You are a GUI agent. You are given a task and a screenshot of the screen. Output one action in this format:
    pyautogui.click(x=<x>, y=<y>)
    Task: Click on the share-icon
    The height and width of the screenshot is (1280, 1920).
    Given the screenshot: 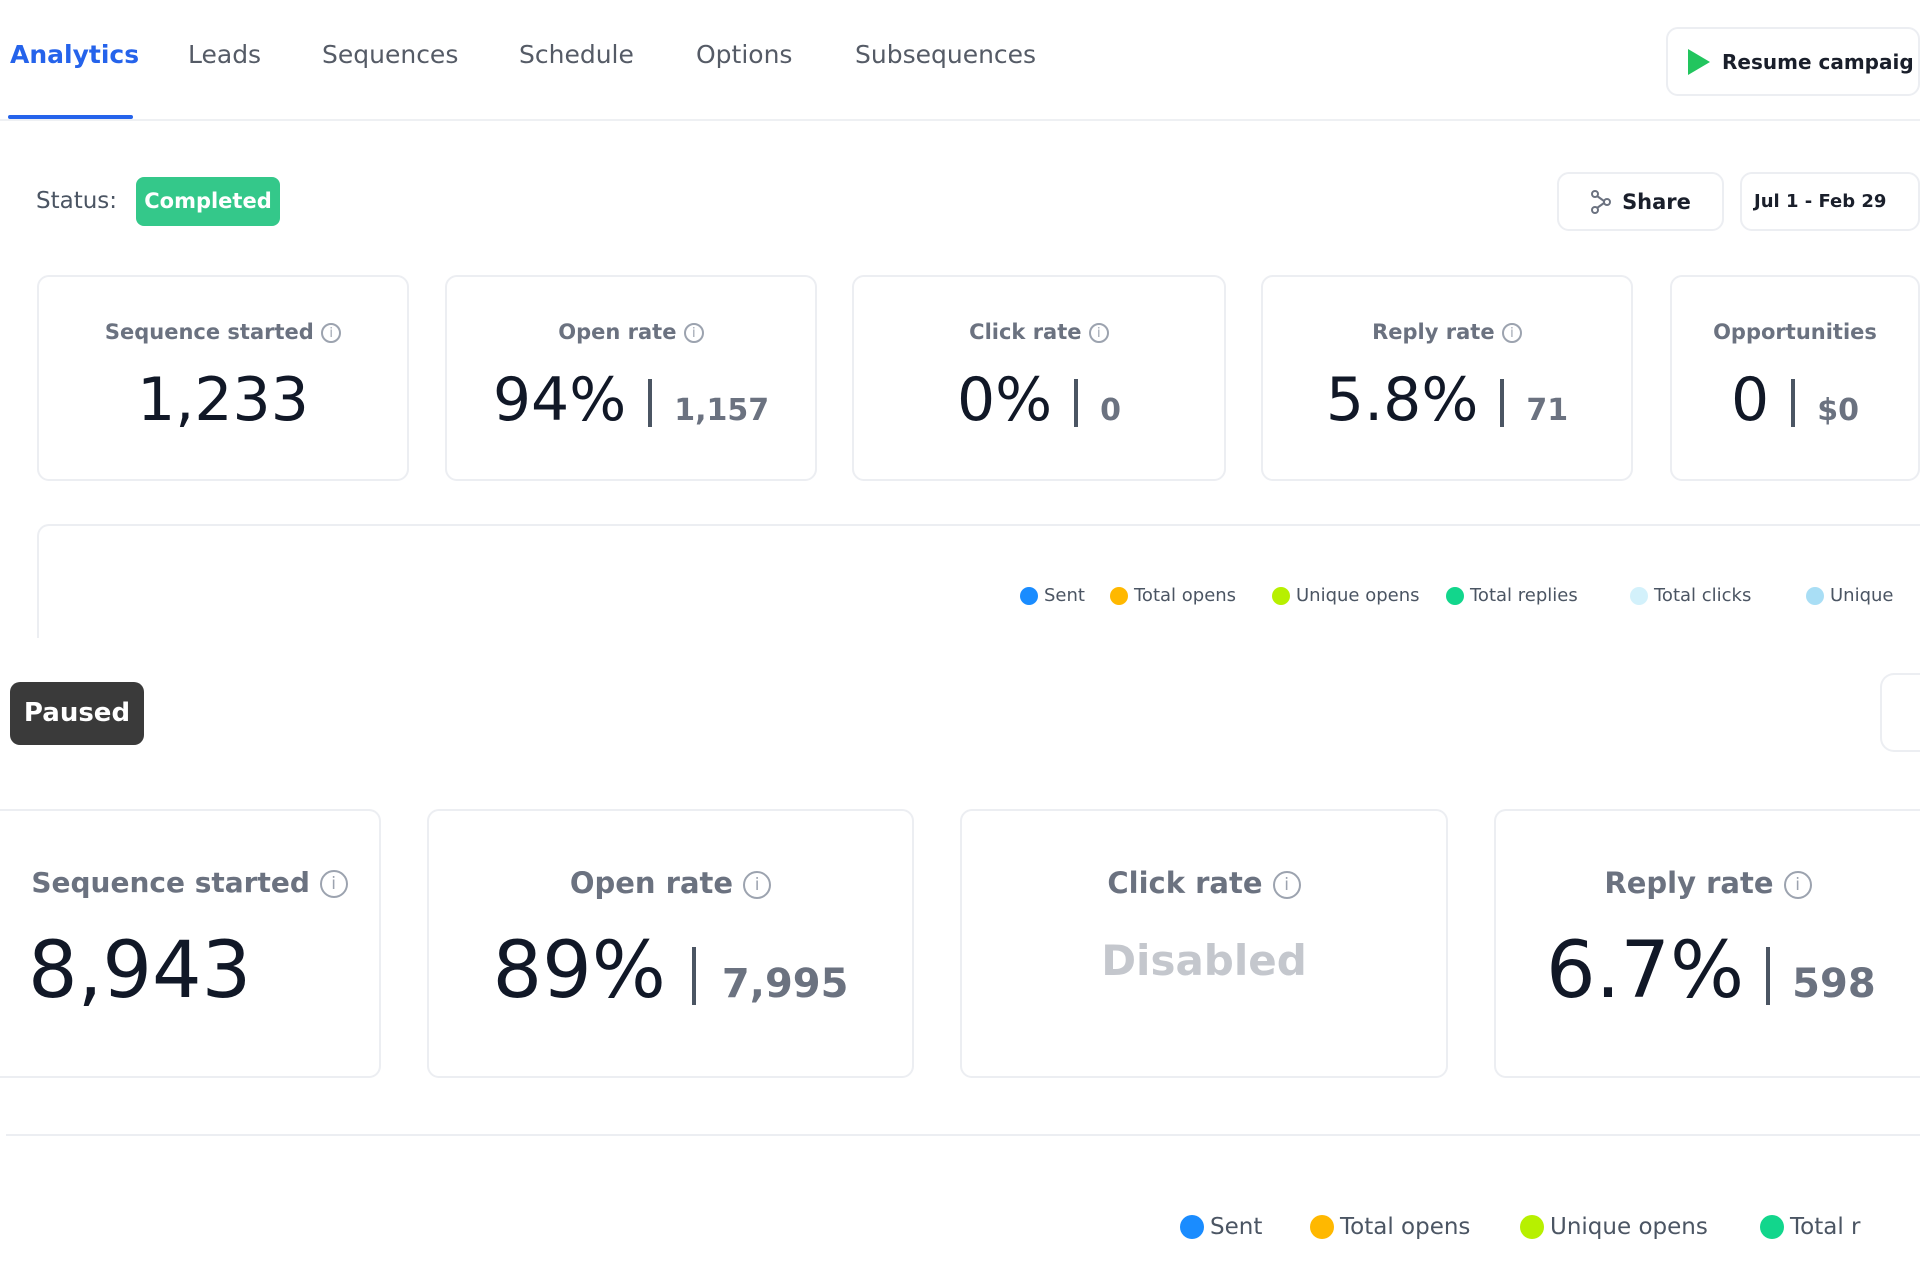 What is the action you would take?
    pyautogui.click(x=1601, y=201)
    